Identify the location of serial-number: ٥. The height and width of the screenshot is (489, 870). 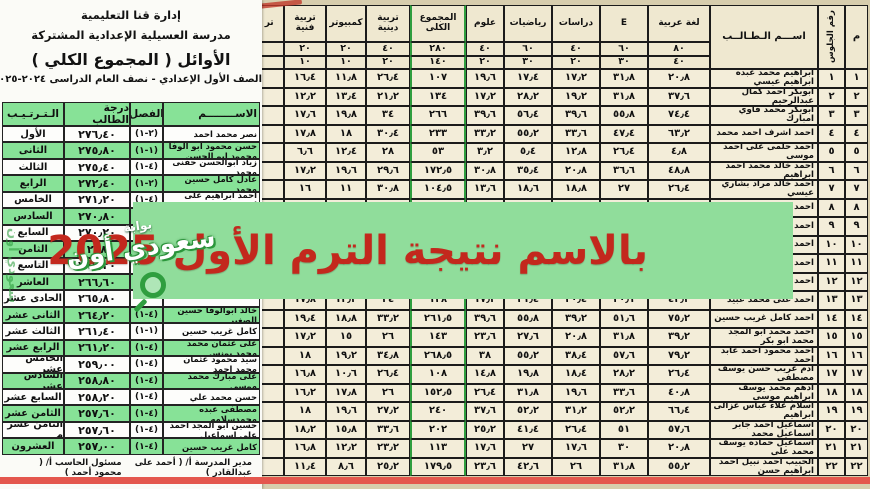
(856, 152).